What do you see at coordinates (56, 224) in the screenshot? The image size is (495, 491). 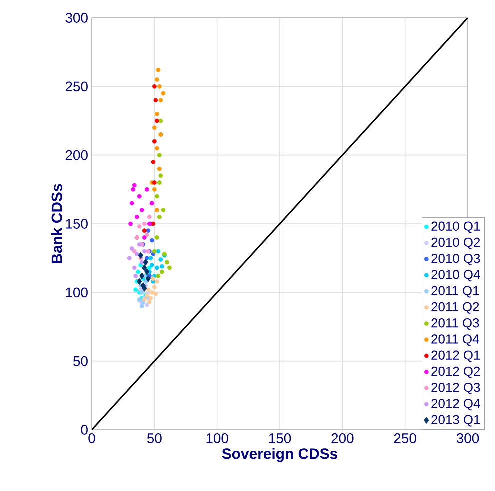 I see `y-axis-title: Bank CDSs` at bounding box center [56, 224].